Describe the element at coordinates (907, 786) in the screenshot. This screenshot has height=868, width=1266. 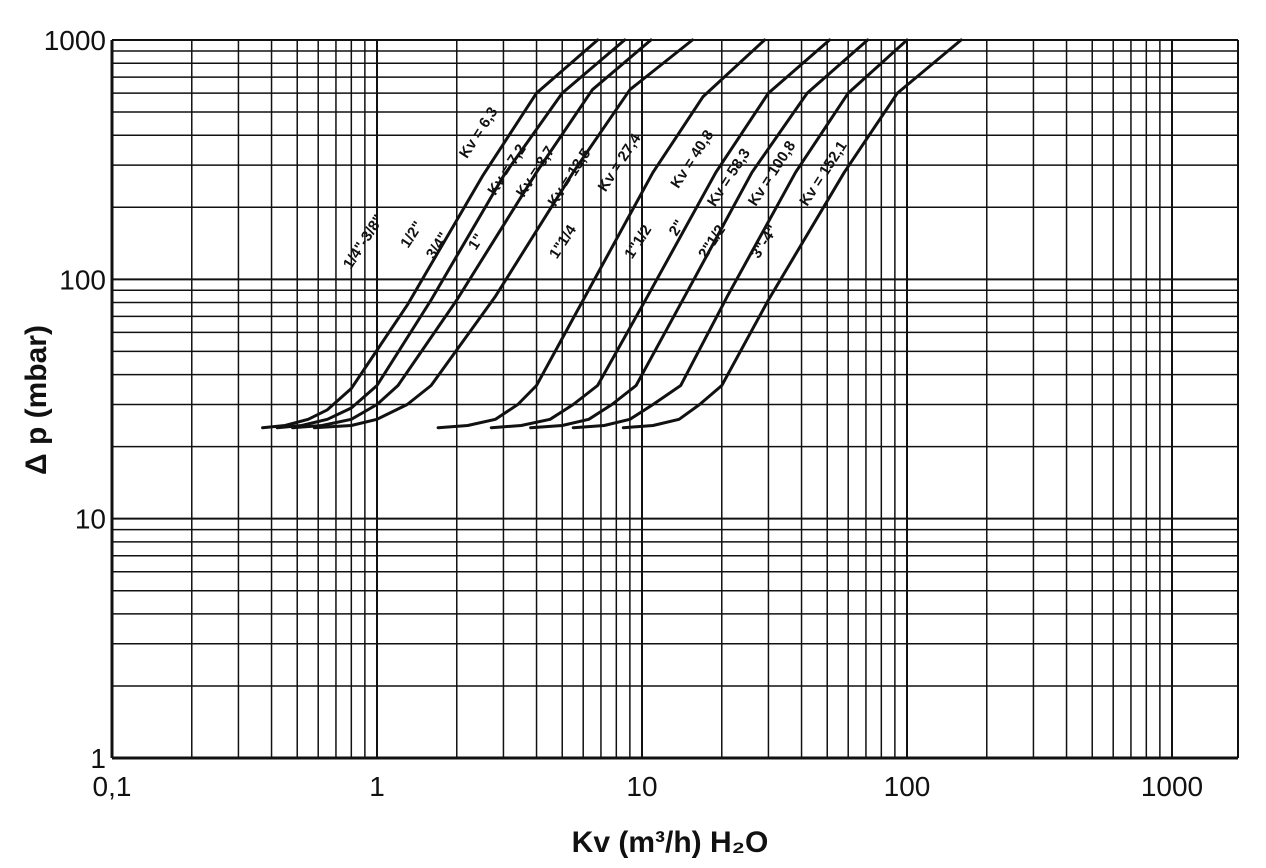
I see `x-tick-label: 100` at that location.